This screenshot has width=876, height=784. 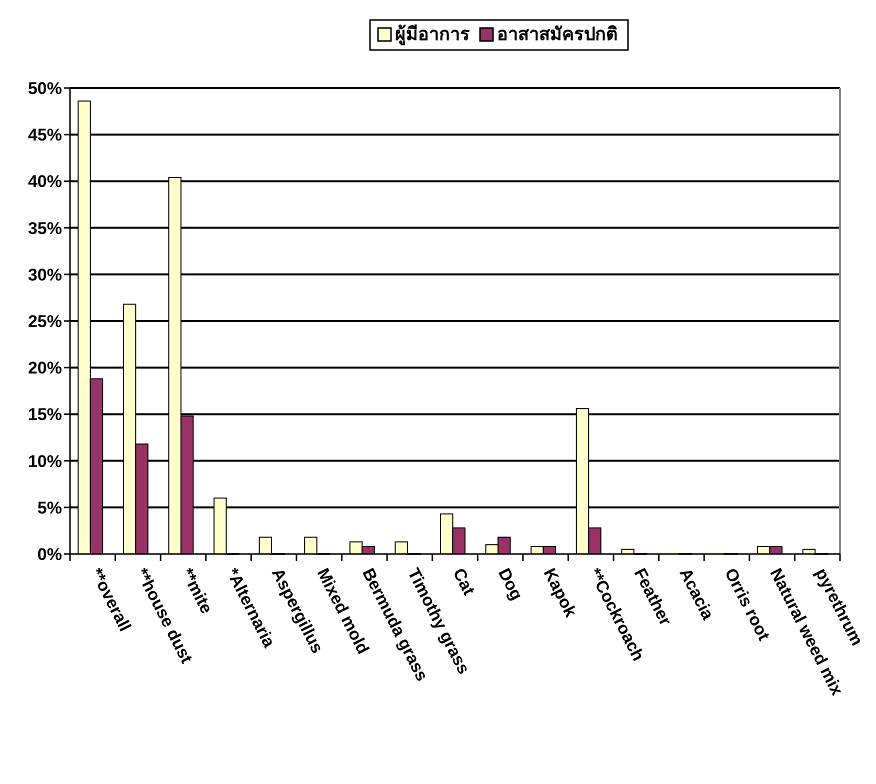 I want to click on y-tick-label: 20%, so click(x=45, y=368).